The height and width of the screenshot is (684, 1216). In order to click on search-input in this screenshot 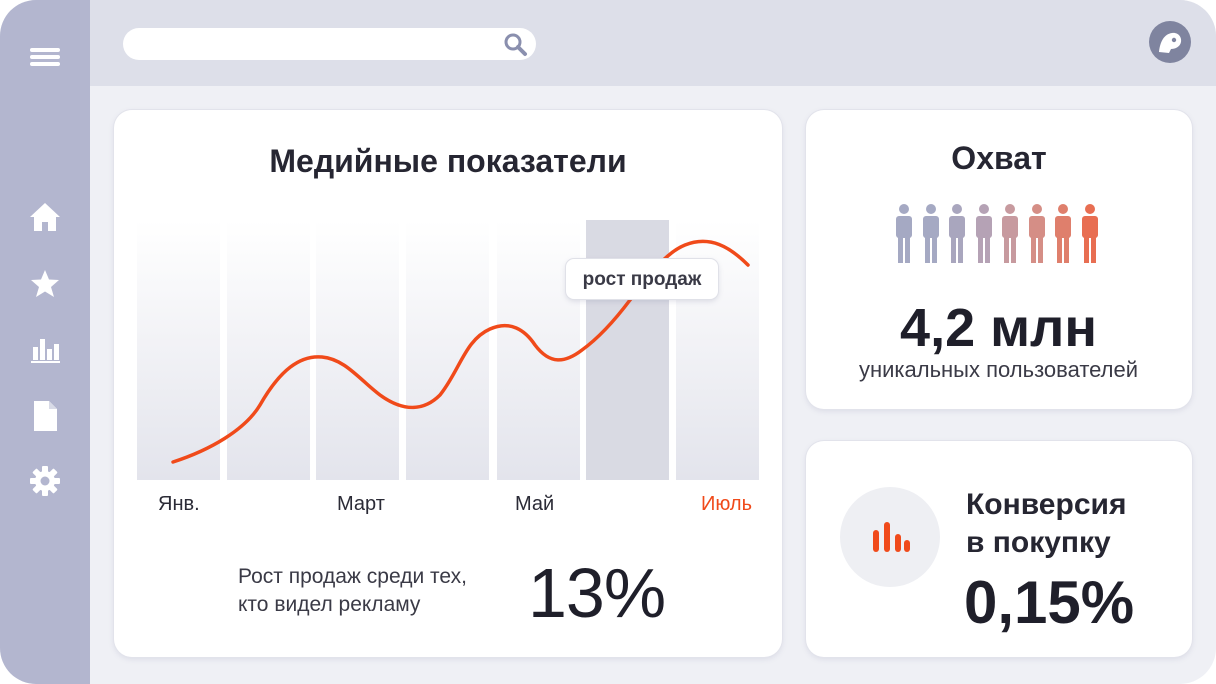, I will do `click(329, 44)`.